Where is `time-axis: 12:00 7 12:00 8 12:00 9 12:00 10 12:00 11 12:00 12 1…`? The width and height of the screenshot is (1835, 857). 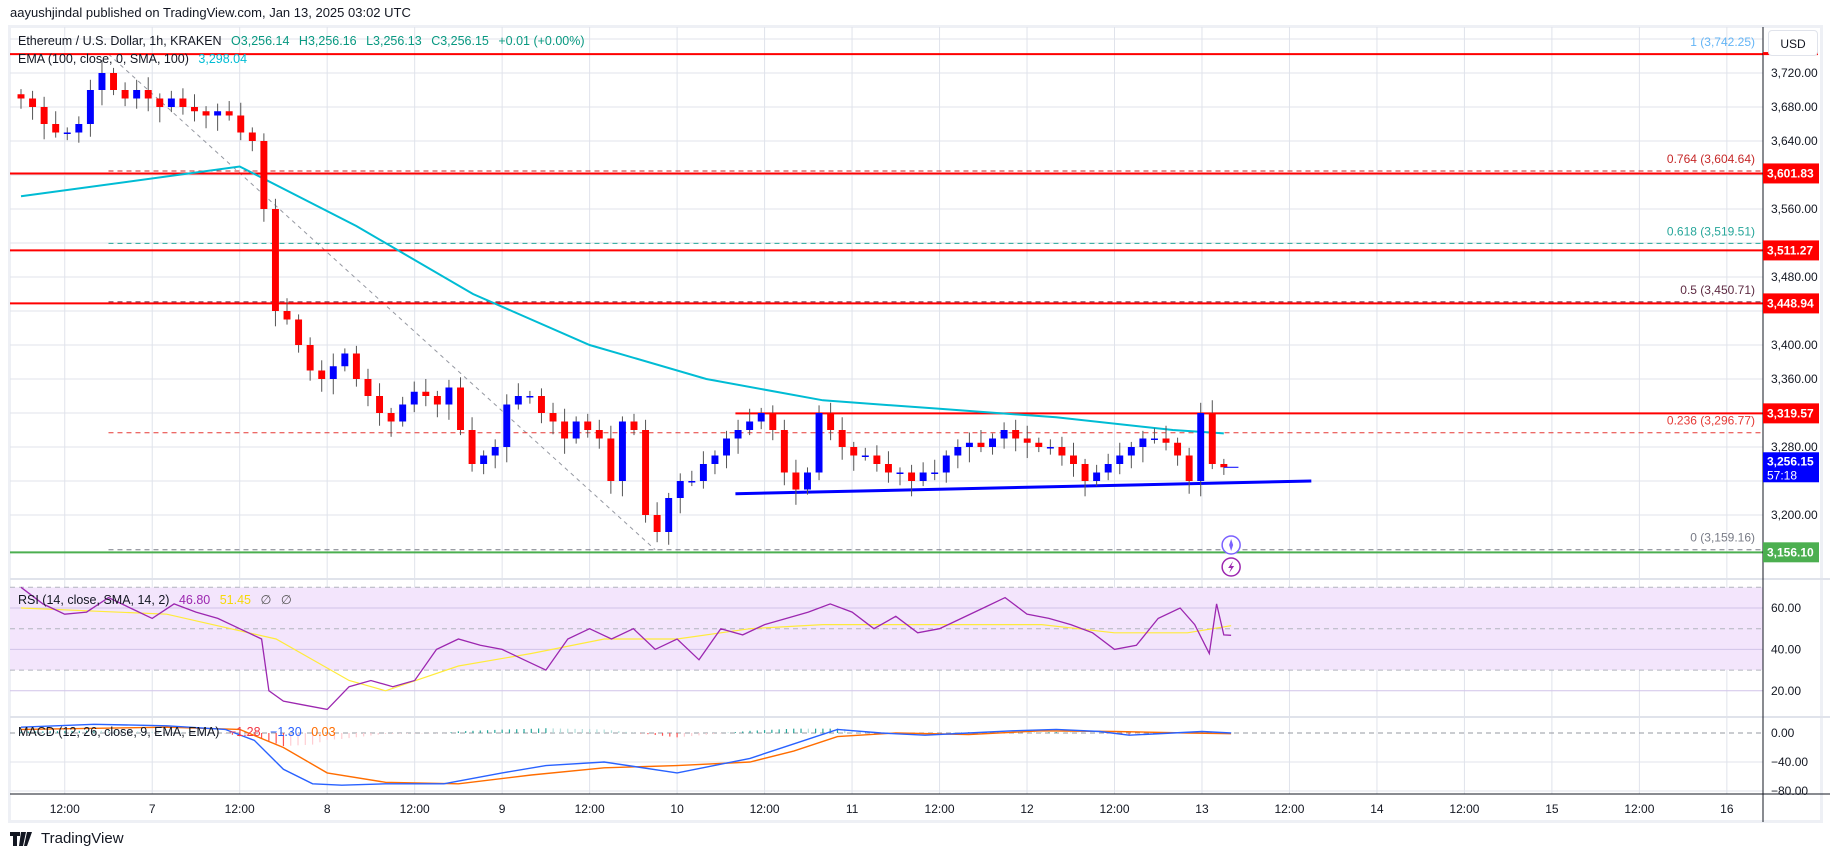 time-axis: 12:00 7 12:00 8 12:00 9 12:00 10 12:00 11 12:00 12 1… is located at coordinates (920, 804).